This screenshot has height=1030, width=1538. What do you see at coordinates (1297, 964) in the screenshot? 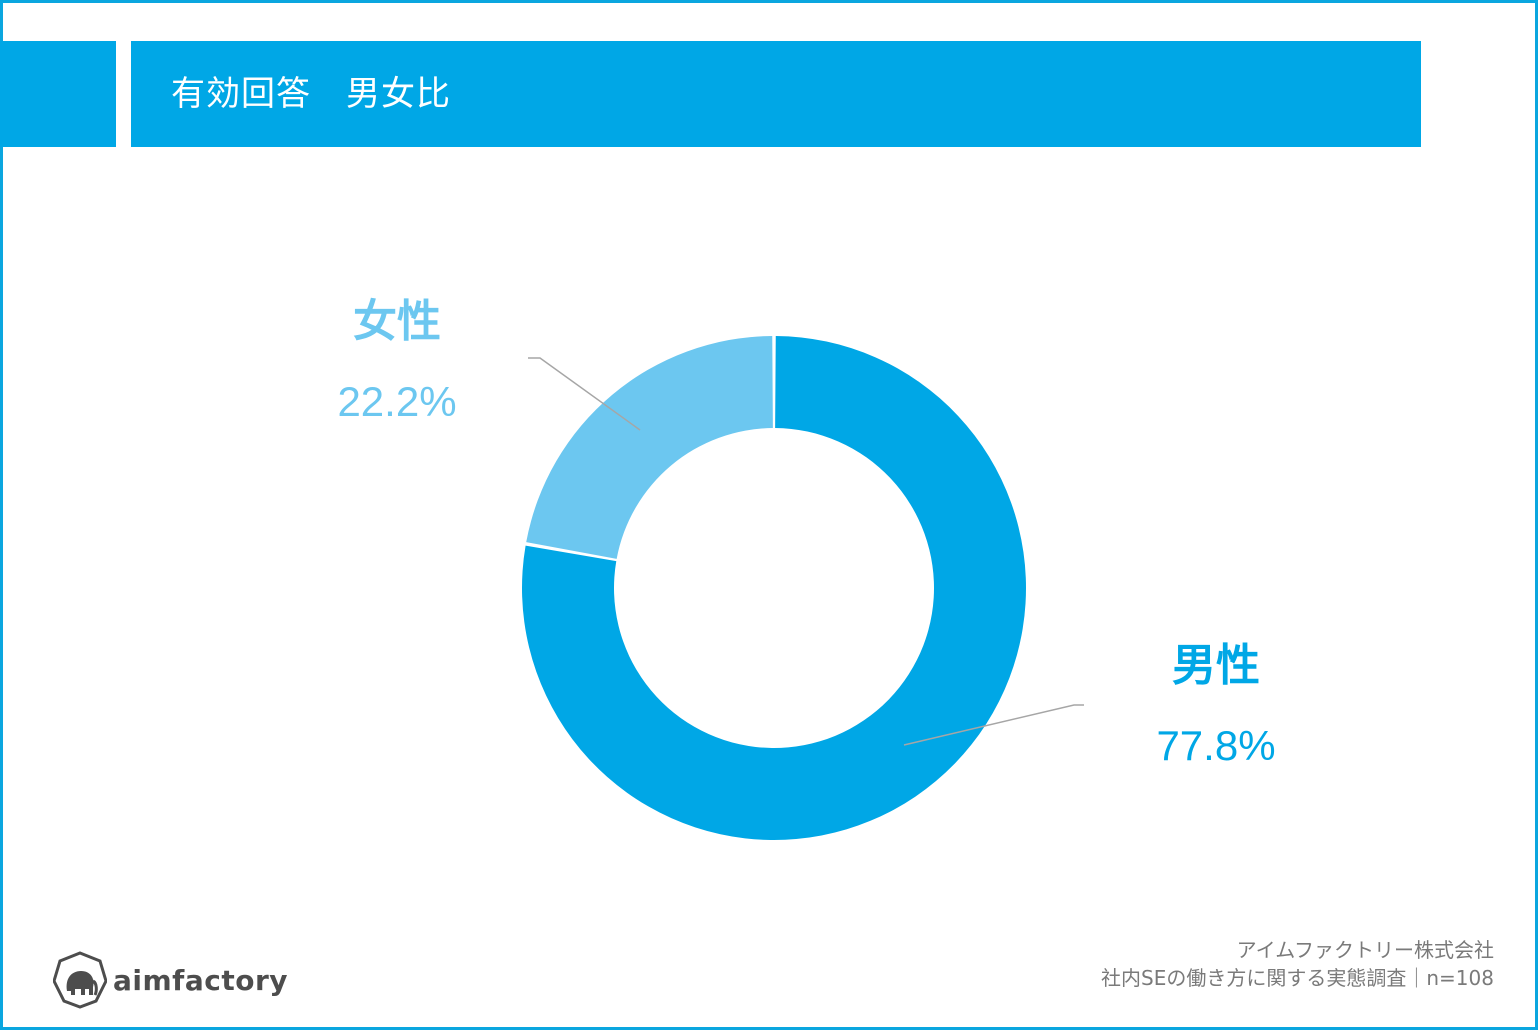
I see `footer-credit: アイムファクトリー株式会社 社内SEの働き方に関する実態調査｜n=108` at bounding box center [1297, 964].